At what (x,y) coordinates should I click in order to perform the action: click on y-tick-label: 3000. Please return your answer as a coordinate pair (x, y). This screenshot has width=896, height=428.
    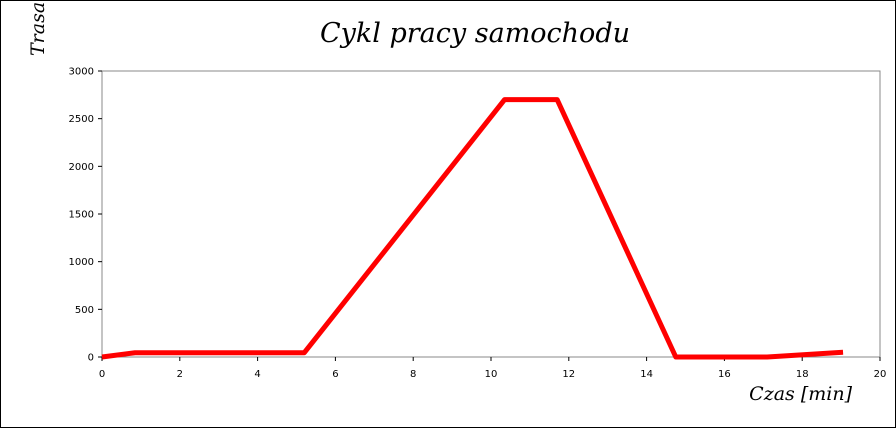
    Looking at the image, I should click on (81, 72).